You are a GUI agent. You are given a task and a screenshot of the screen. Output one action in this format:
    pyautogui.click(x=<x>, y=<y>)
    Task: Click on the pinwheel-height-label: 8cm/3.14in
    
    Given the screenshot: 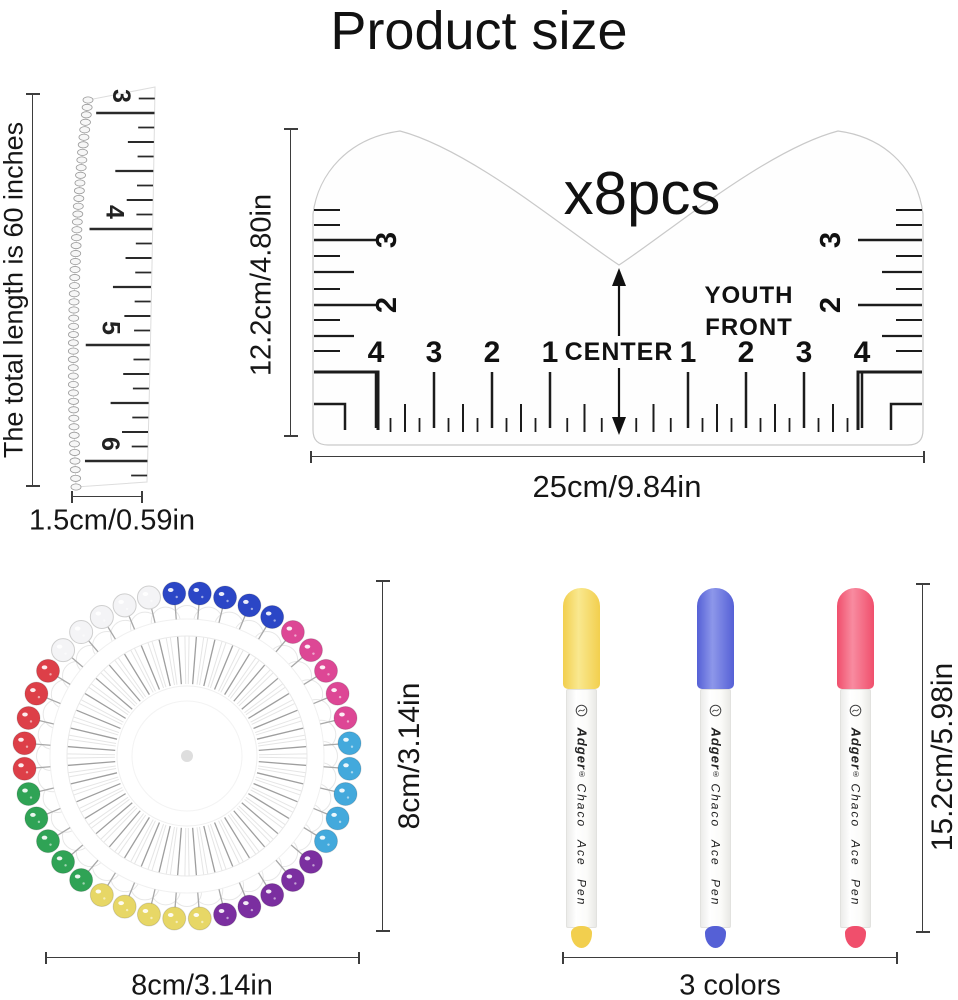 What is the action you would take?
    pyautogui.click(x=409, y=756)
    